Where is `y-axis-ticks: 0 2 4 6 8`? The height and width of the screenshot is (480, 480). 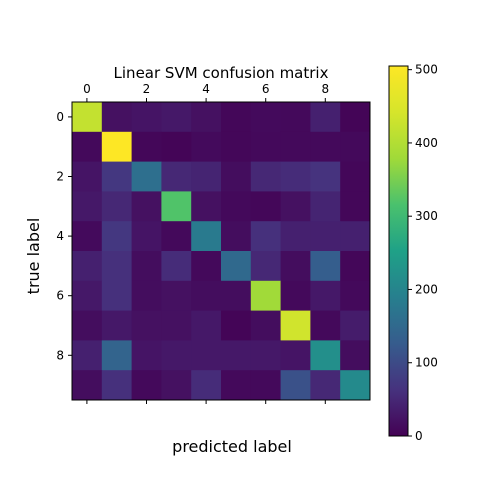 y-axis-ticks: 0 2 4 6 8 is located at coordinates (64, 236).